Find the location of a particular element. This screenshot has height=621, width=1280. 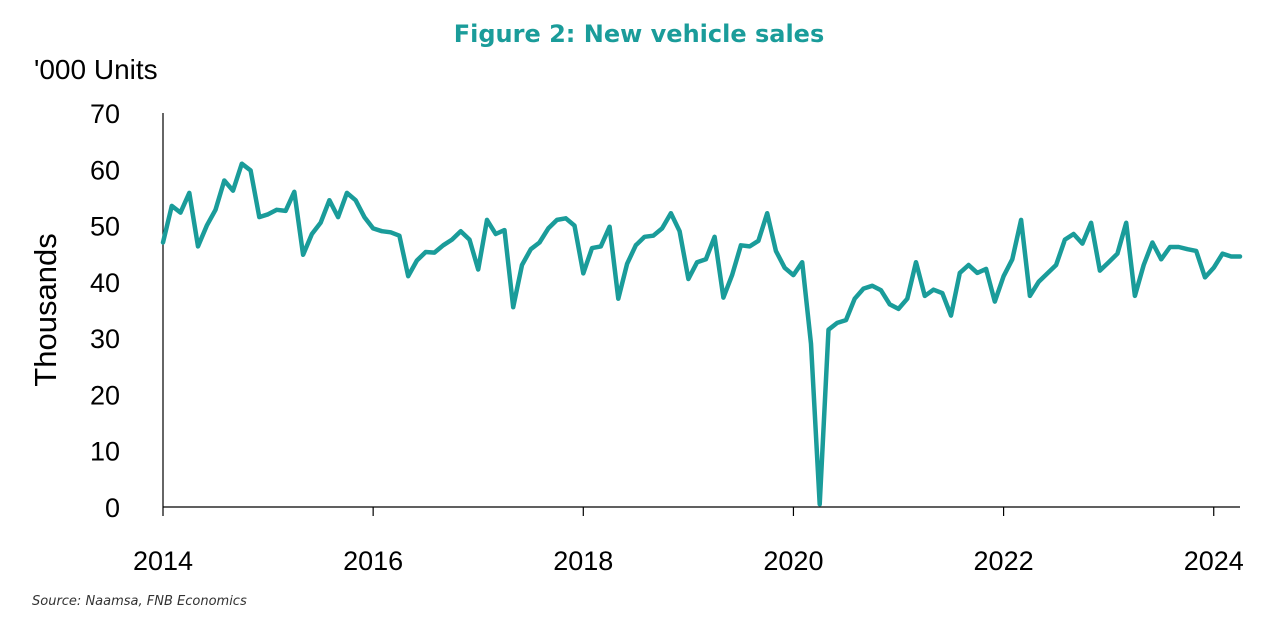

x-axis-tickmarks is located at coordinates (688, 511).